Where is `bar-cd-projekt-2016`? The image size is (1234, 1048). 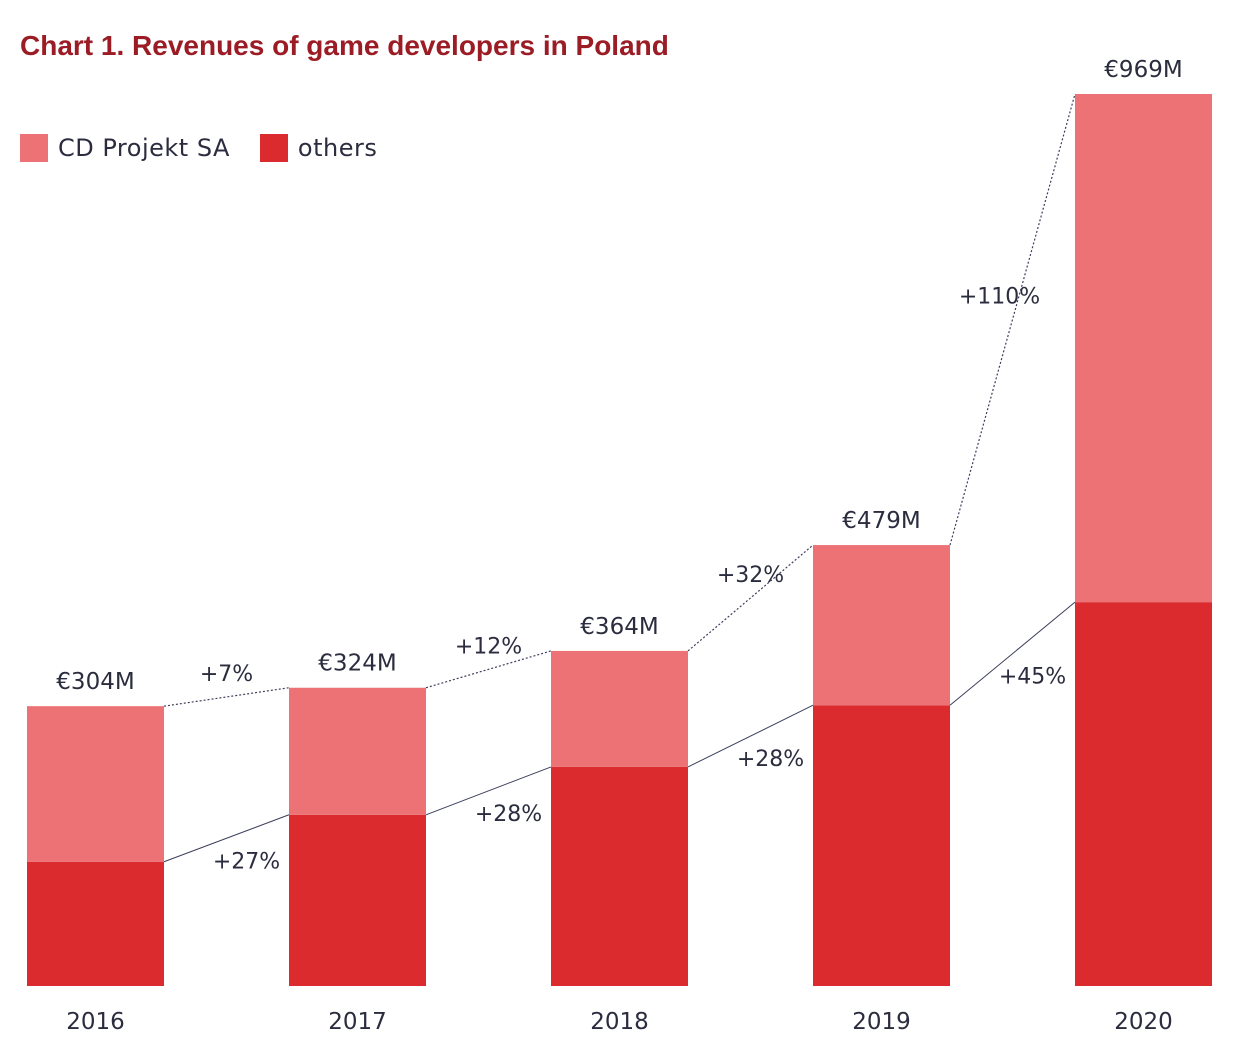
bar-cd-projekt-2016 is located at coordinates (95, 784).